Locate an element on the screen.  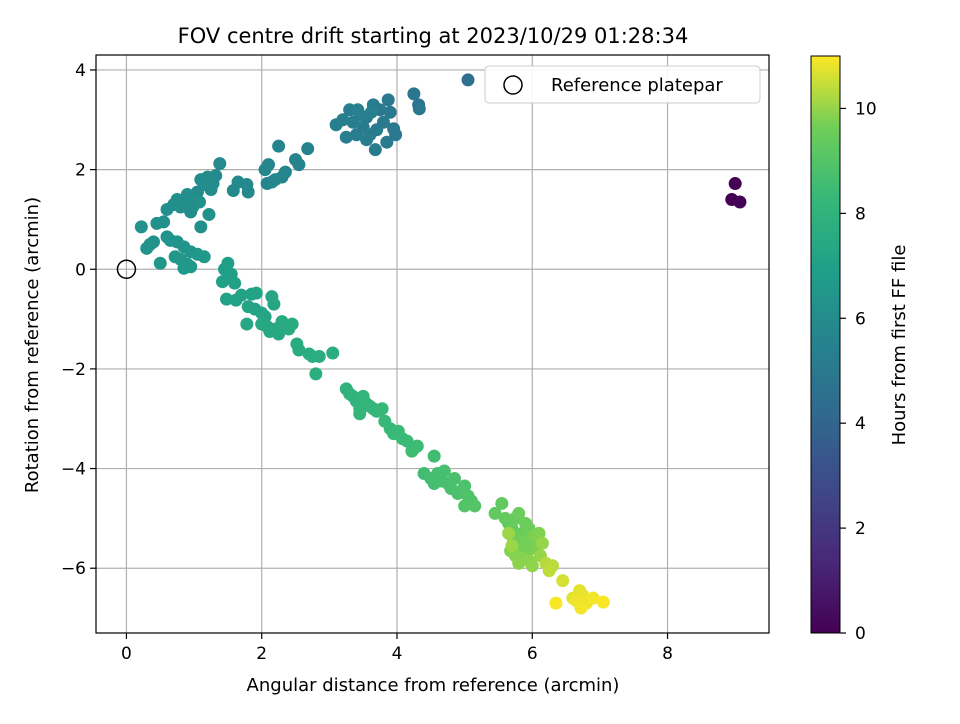
x-tick-label: 2 is located at coordinates (261, 654).